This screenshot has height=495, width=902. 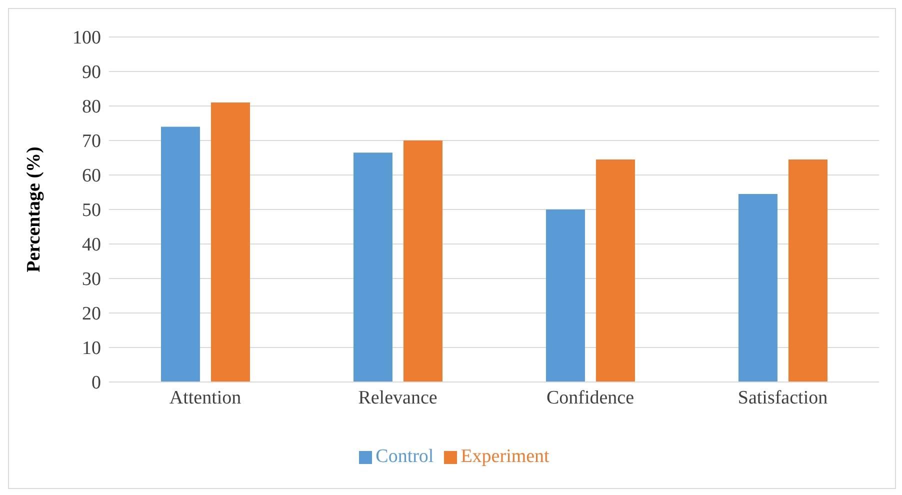 What do you see at coordinates (590, 397) in the screenshot?
I see `x-tick-label: Confidence` at bounding box center [590, 397].